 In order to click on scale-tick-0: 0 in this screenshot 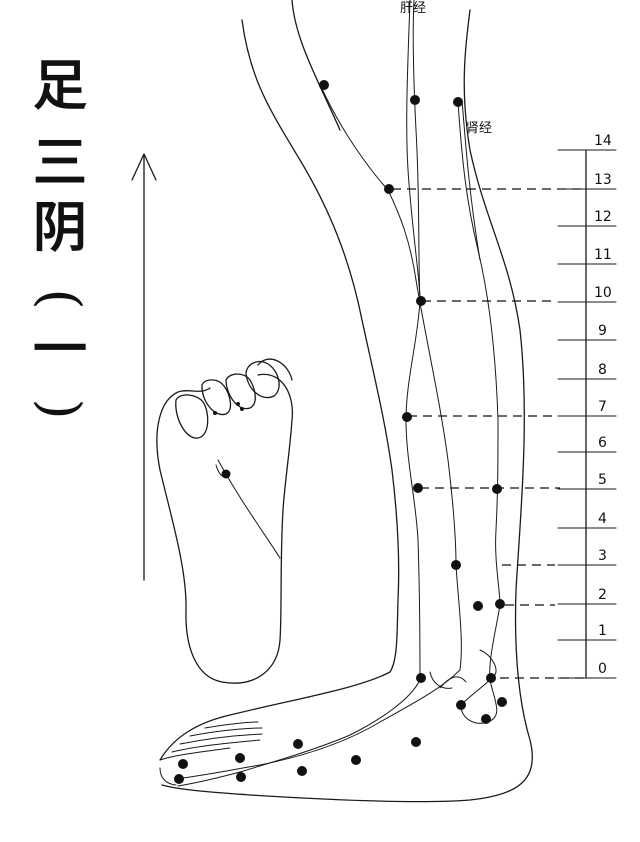, I will do `click(602, 669)`.